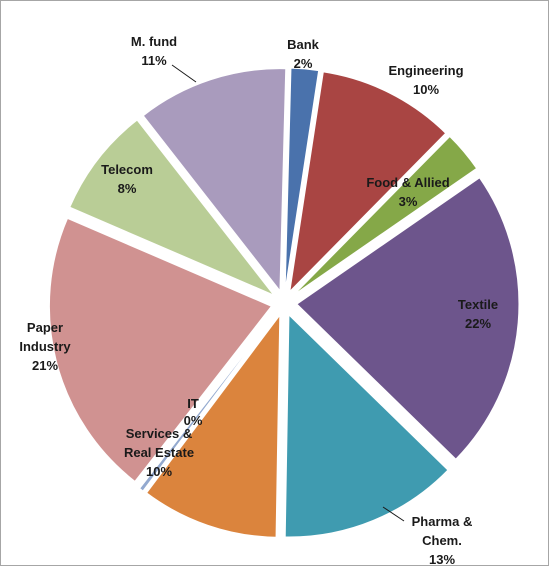 This screenshot has width=549, height=567. I want to click on data-label-textile: Textile 22%, so click(478, 314).